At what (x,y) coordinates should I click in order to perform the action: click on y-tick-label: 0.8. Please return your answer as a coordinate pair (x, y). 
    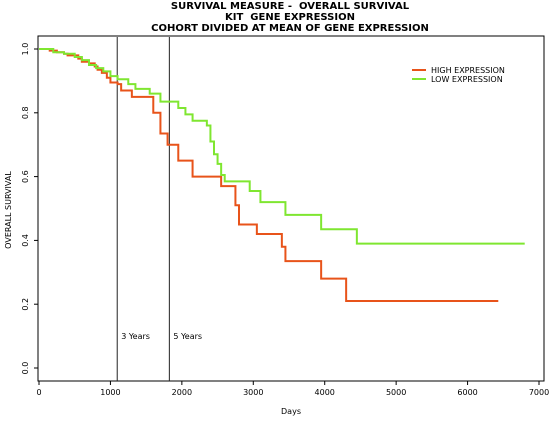
    Looking at the image, I should click on (25, 112).